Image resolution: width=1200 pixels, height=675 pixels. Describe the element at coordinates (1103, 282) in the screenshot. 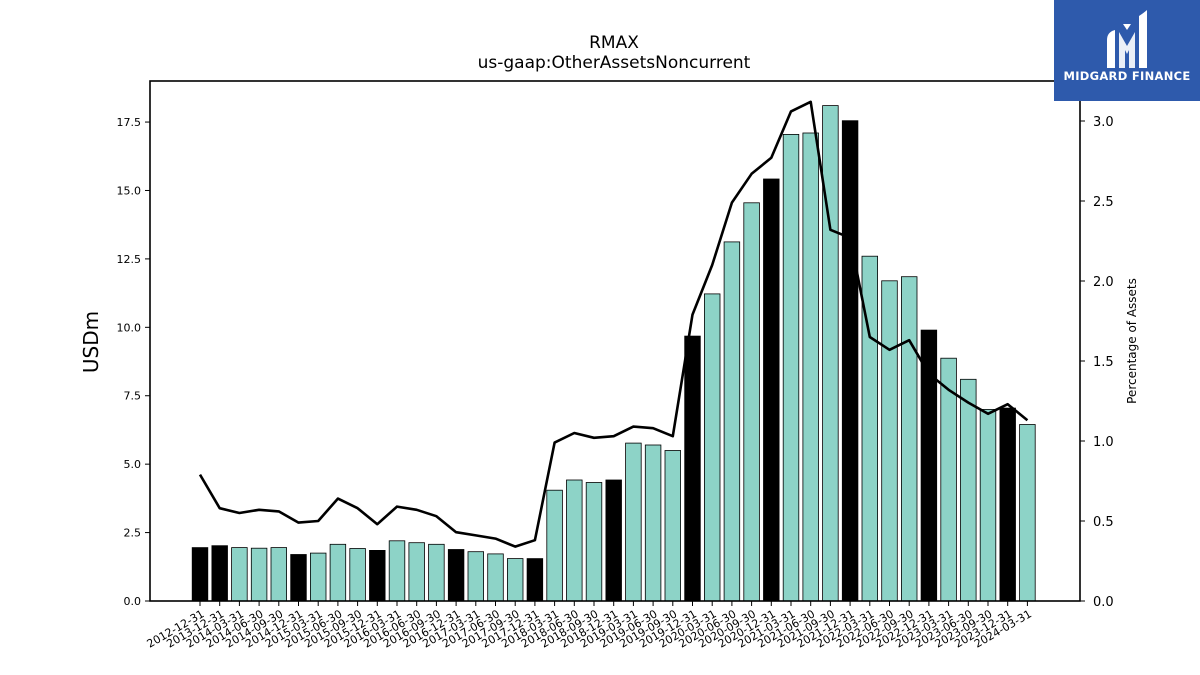

I see `y2-tick-label: 2.0` at that location.